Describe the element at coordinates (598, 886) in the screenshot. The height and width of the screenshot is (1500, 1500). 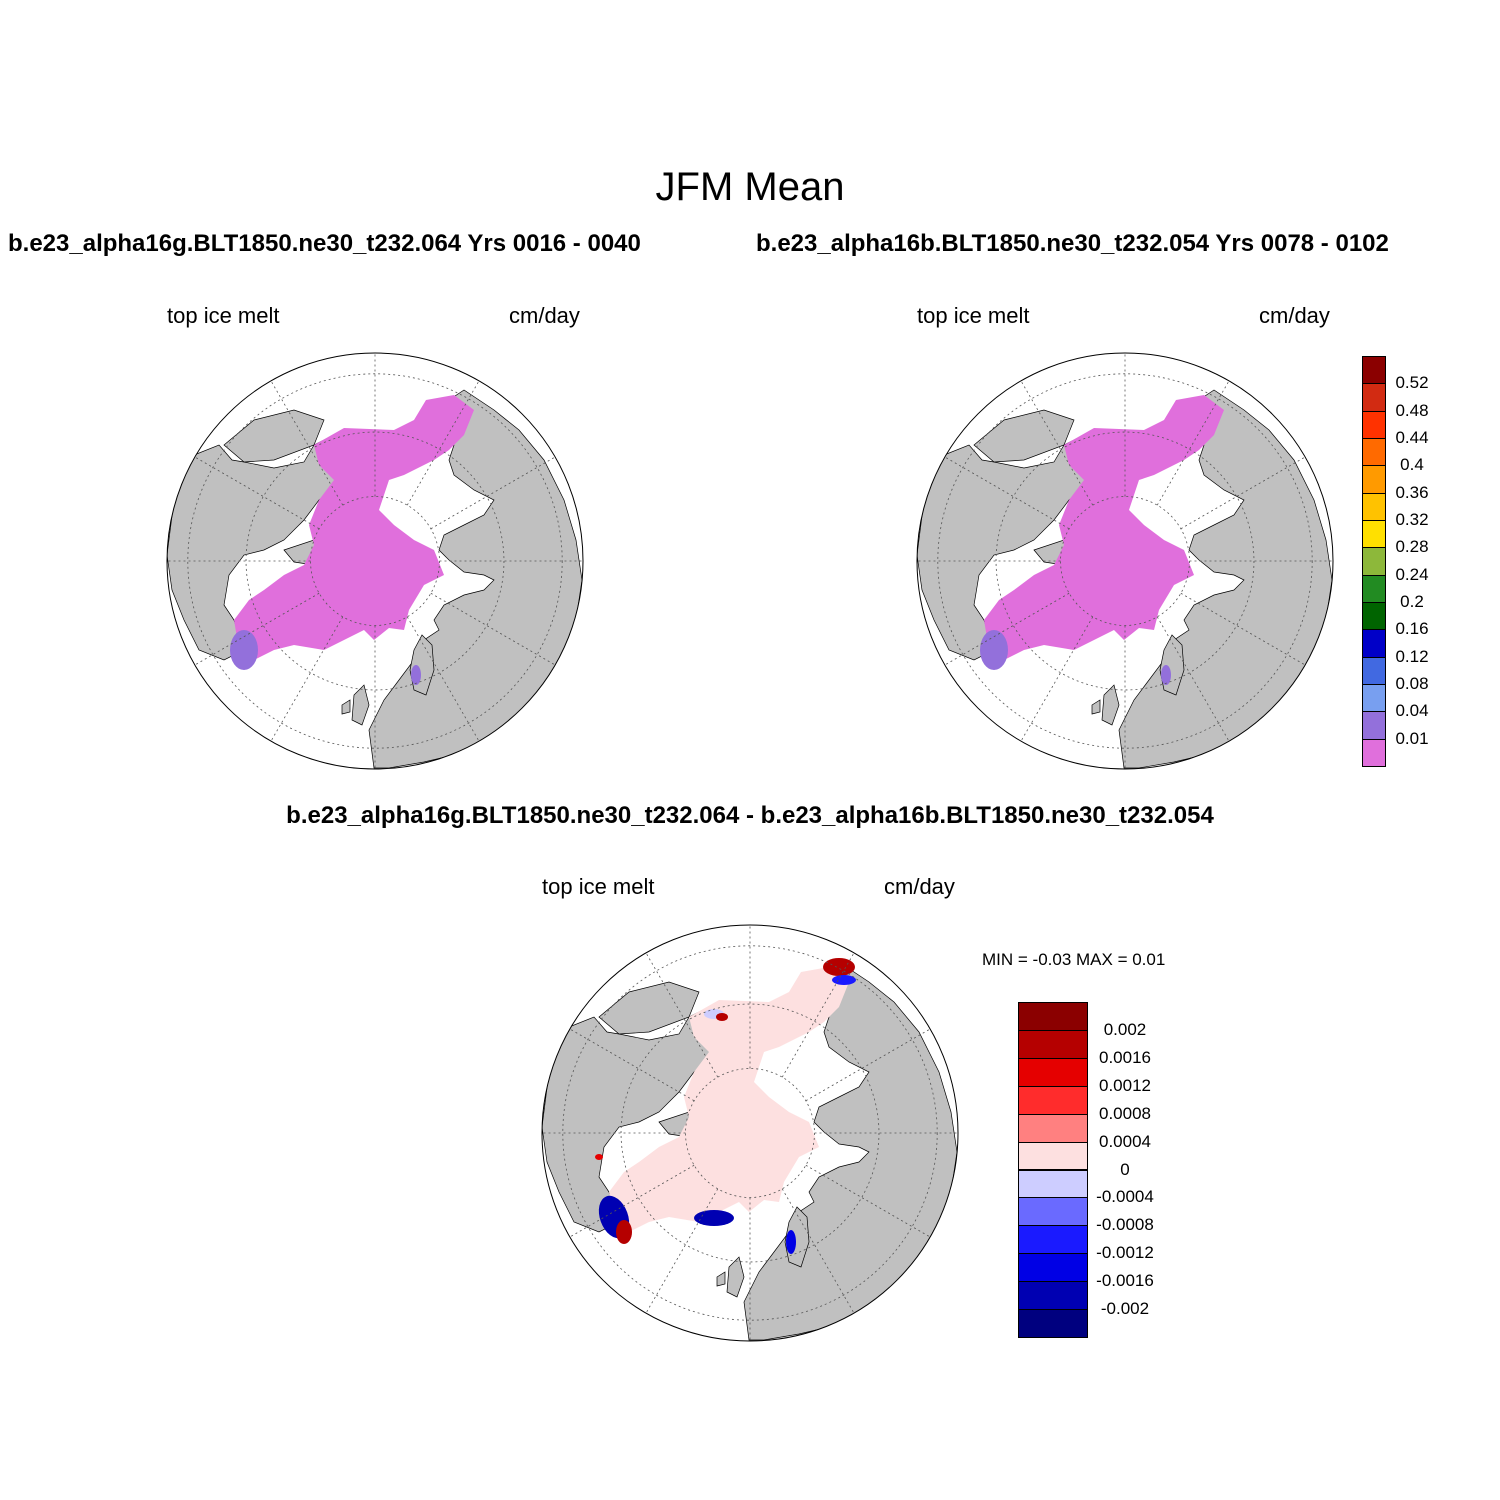
I see `difference-variable-label: top ice melt` at that location.